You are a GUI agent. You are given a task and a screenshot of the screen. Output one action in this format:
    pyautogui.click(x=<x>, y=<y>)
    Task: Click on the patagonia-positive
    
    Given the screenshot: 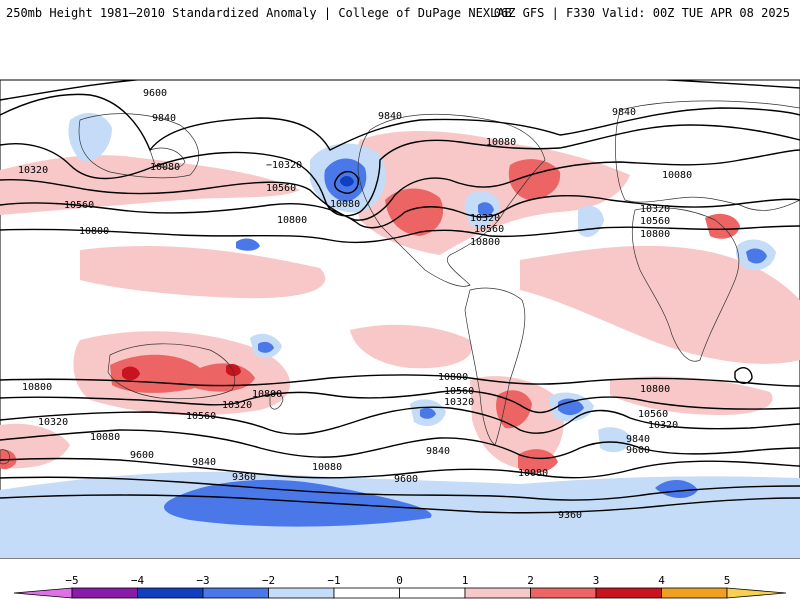 What is the action you would take?
    pyautogui.click(x=514, y=409)
    